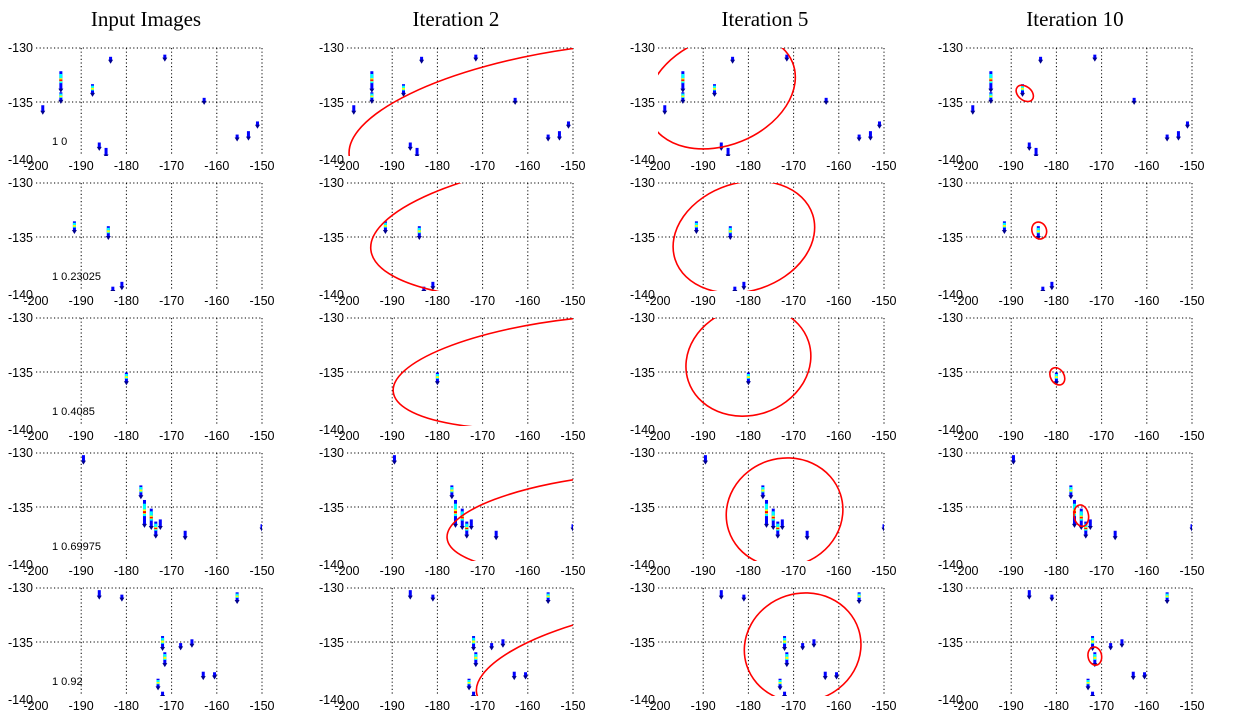  Describe the element at coordinates (73, 412) in the screenshot. I see `panel-annotation: 1 0.4085` at that location.